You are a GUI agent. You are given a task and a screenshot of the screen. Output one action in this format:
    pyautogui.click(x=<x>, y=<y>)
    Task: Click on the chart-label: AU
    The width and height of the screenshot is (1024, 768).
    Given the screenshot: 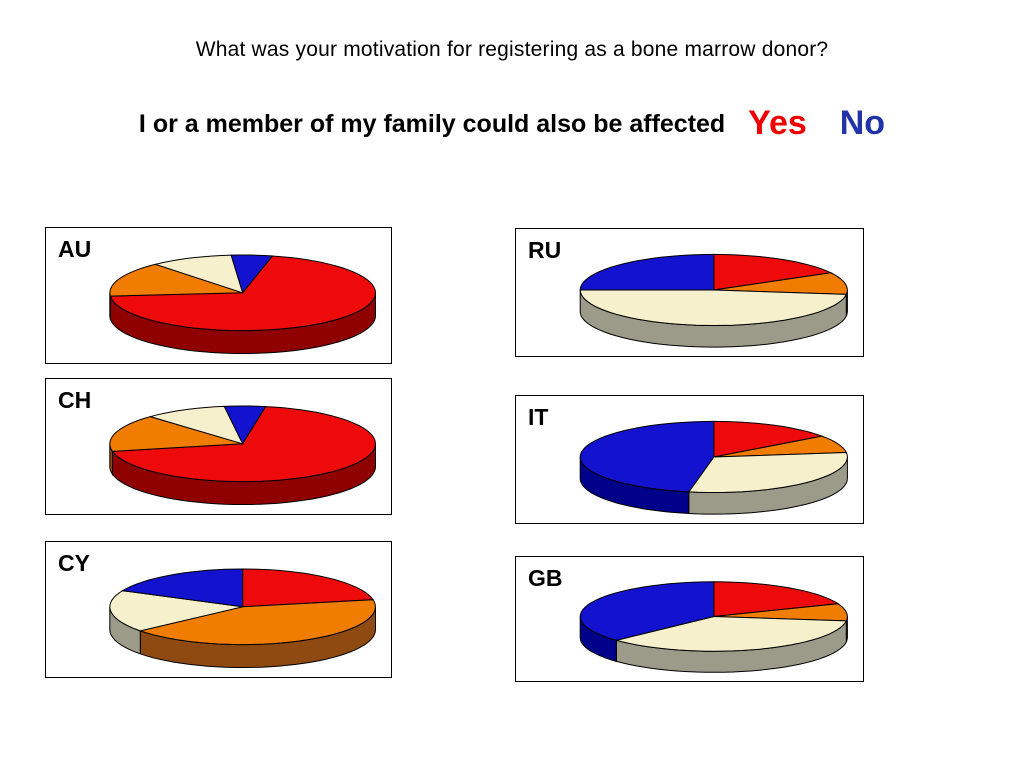 What is the action you would take?
    pyautogui.click(x=75, y=249)
    